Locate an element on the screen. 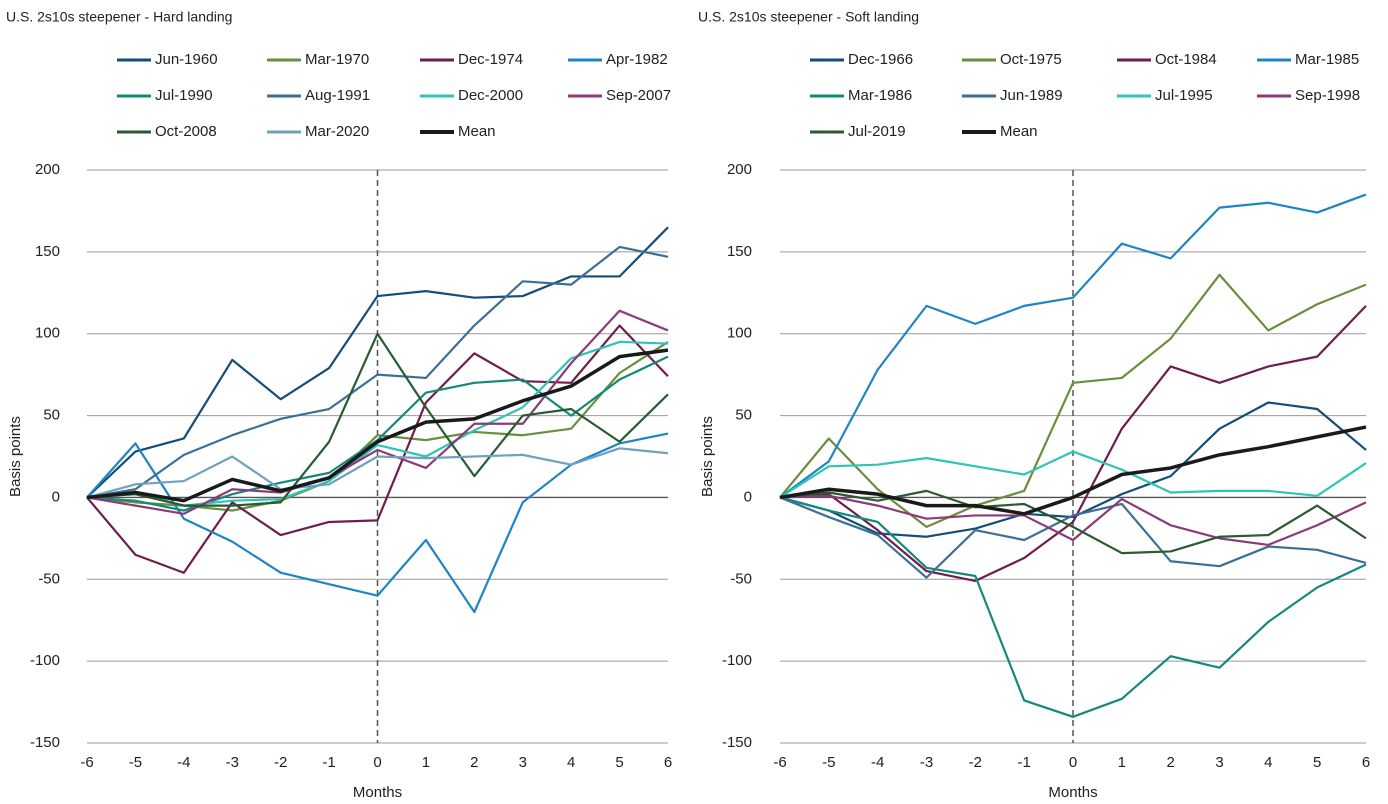 The image size is (1388, 804). chart-title: U.S. 2s10s steepener - Soft landing is located at coordinates (808, 17).